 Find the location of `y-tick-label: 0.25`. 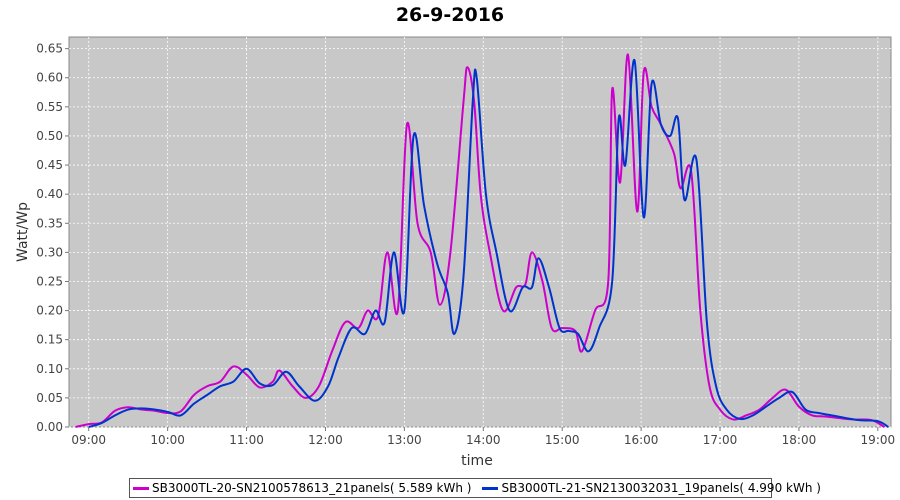

y-tick-label: 0.25 is located at coordinates (49, 281).